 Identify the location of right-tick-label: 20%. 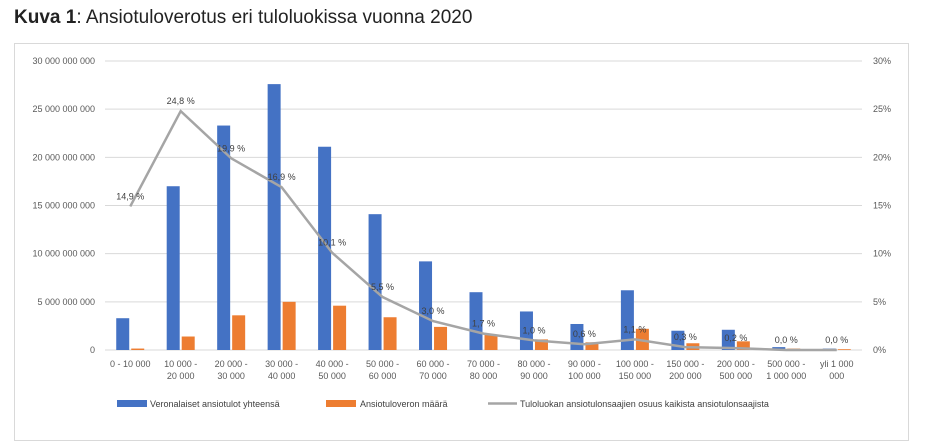
(882, 157).